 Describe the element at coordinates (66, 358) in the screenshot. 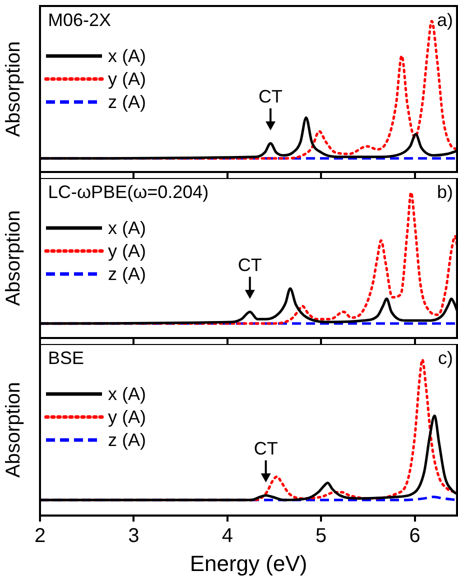

I see `chart-title: BSE` at that location.